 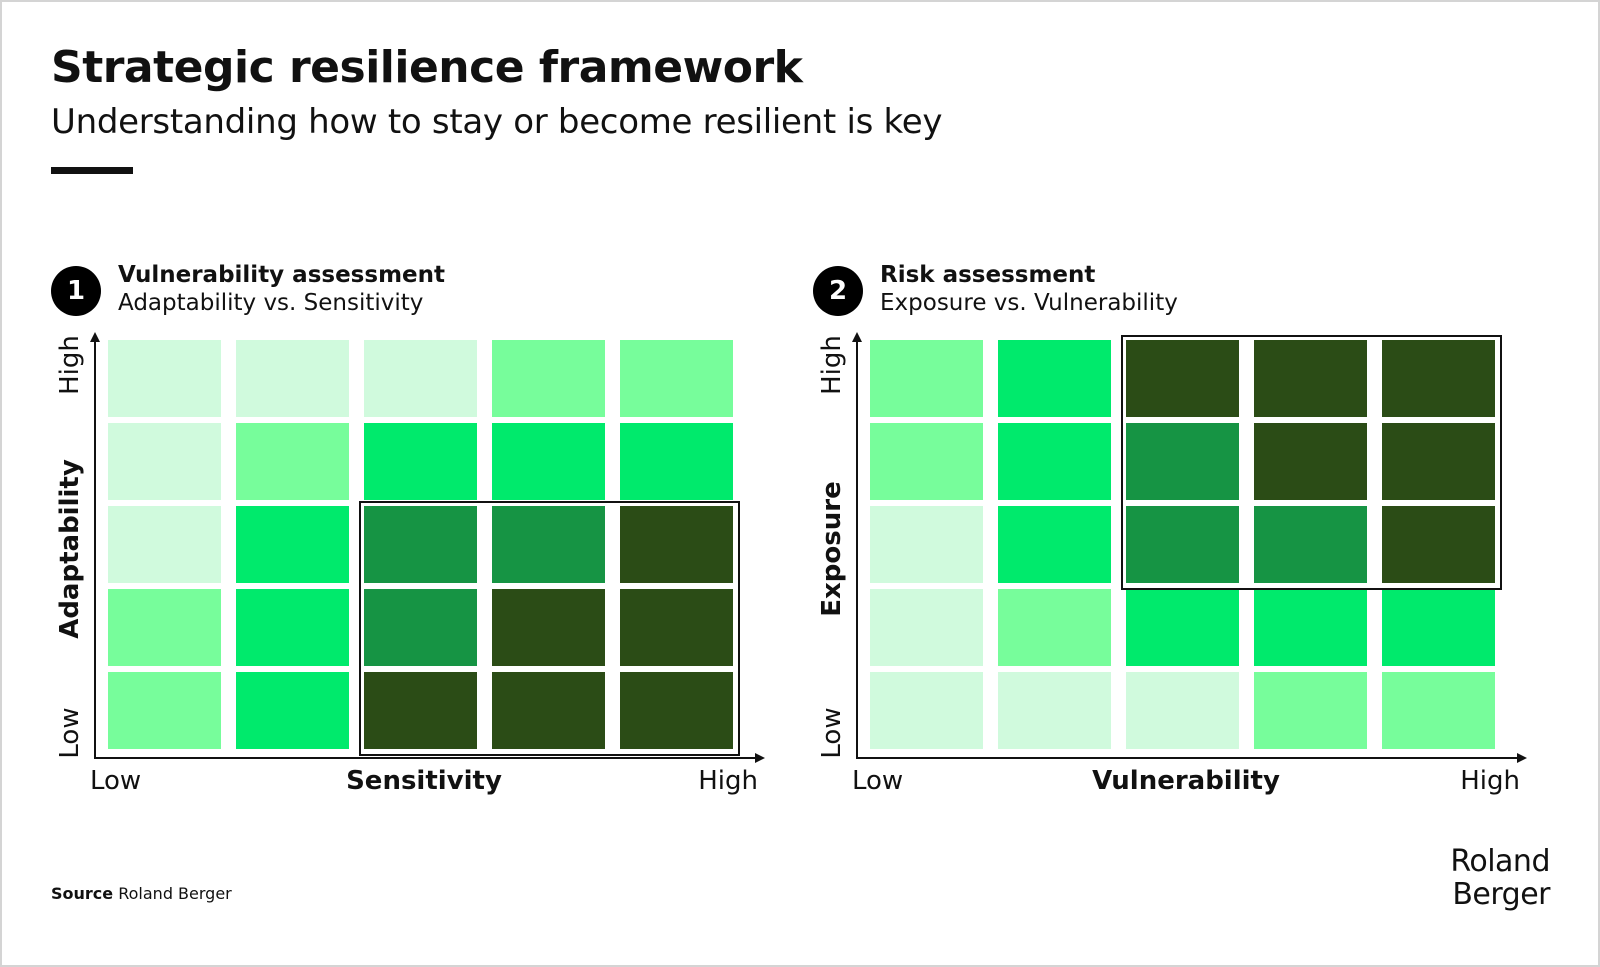 I want to click on panel-number-badge: 1, so click(x=76, y=291).